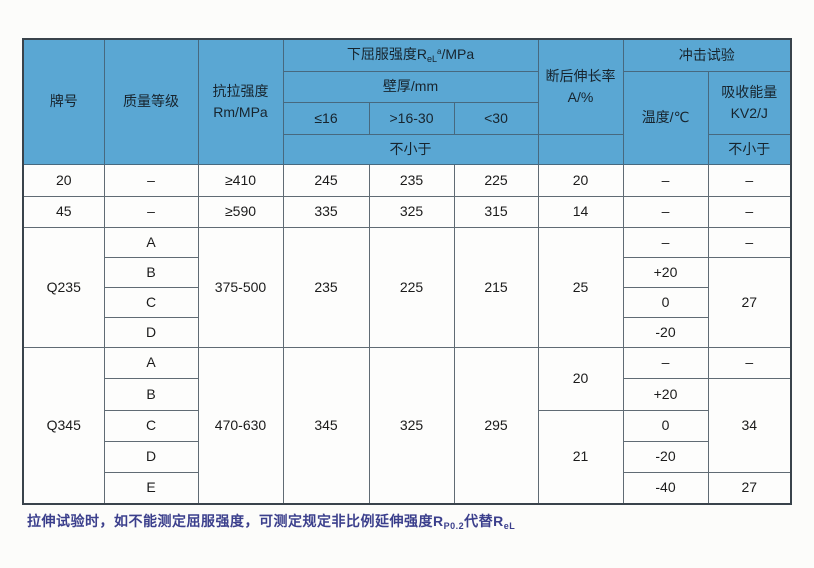 This screenshot has width=814, height=568. I want to click on header-thickness-le16: ≤16, so click(326, 118).